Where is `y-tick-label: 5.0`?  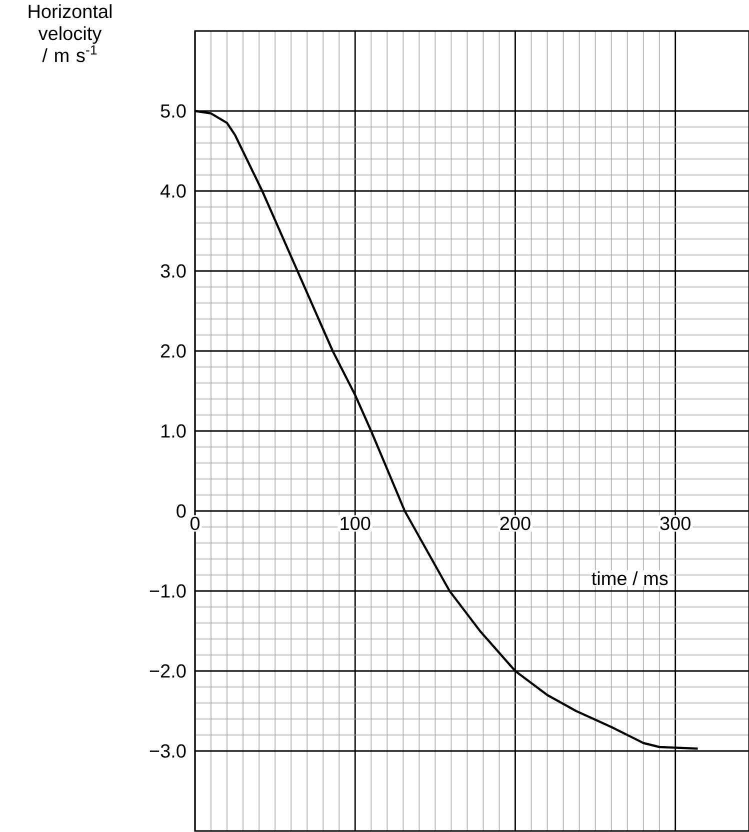
y-tick-label: 5.0 is located at coordinates (173, 111).